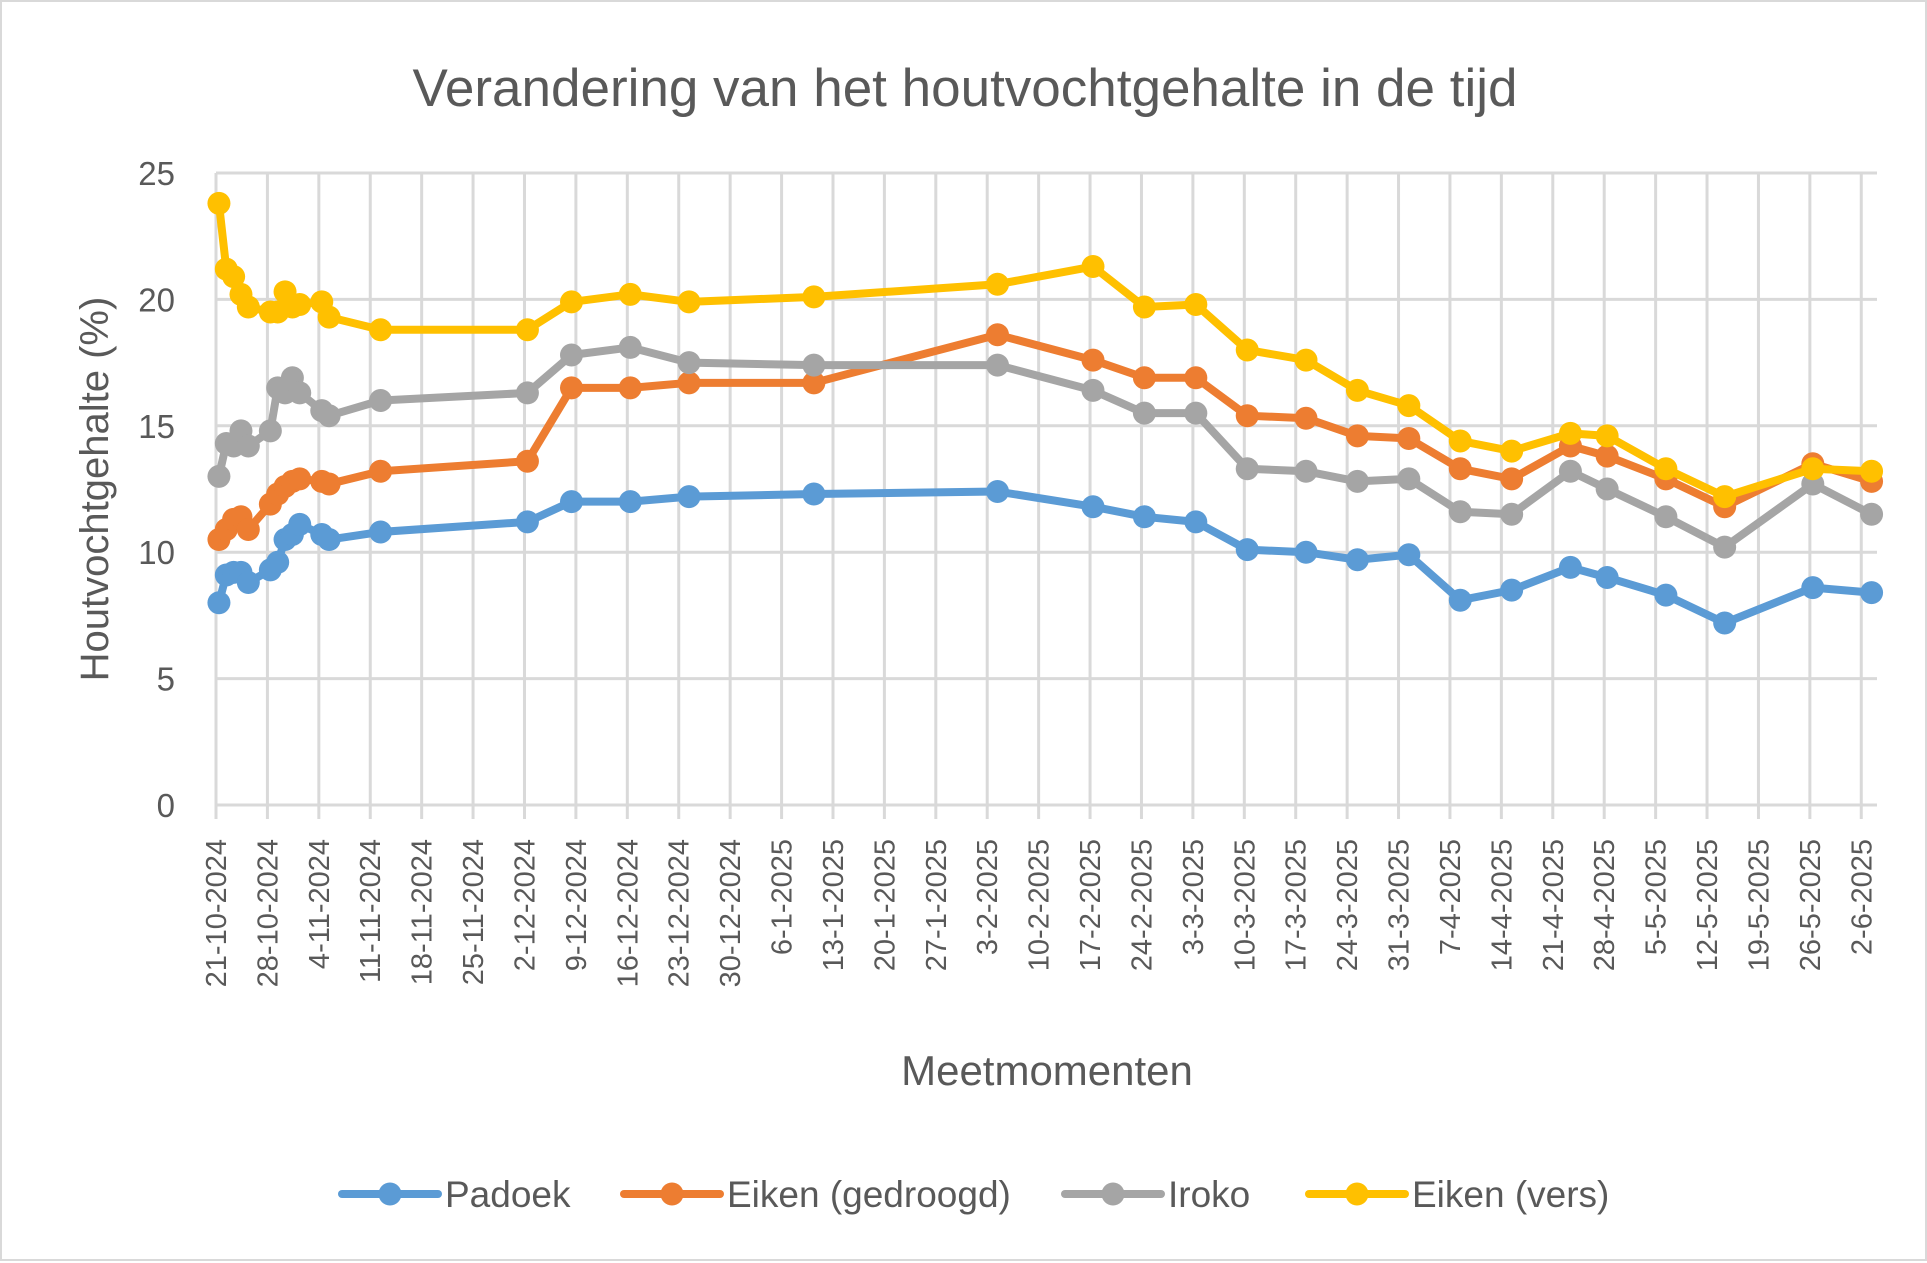  I want to click on x-tick-label: 24-2-2025, so click(1142, 905).